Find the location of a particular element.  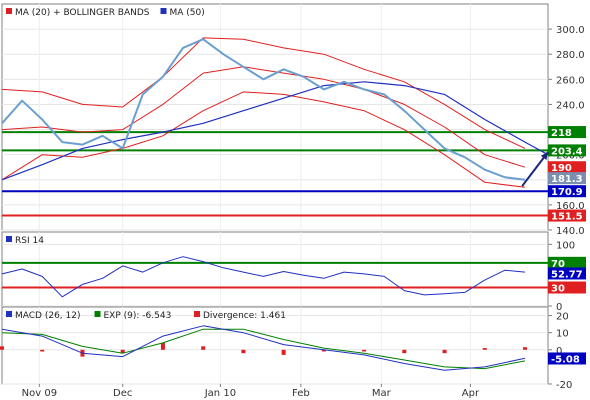

macd-ytick-label: 10 is located at coordinates (562, 334).